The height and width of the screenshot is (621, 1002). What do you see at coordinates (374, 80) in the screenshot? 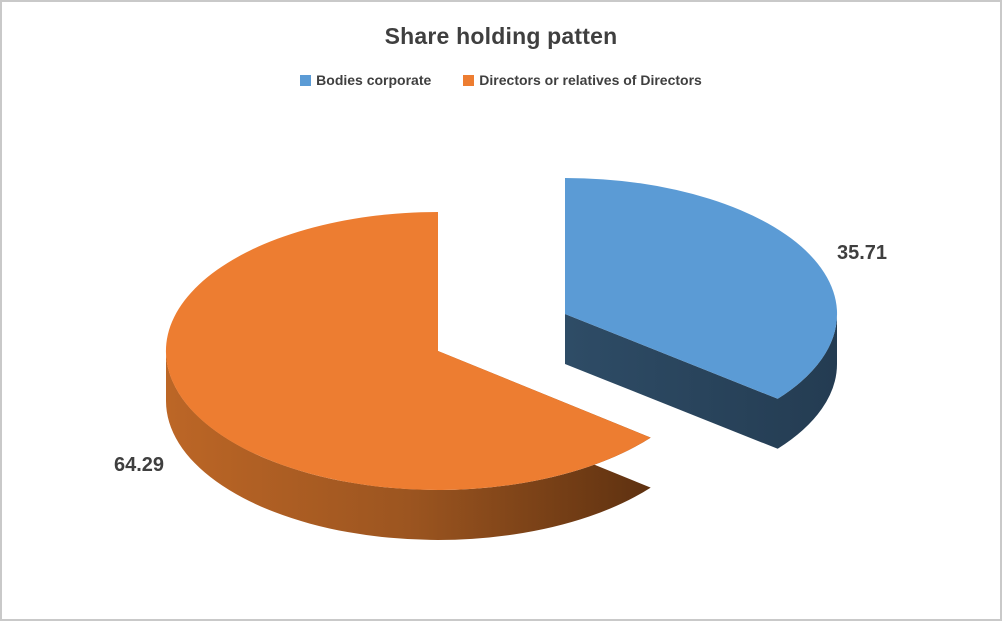
I see `legend-label-bodies-corporate: Bodies corporate` at bounding box center [374, 80].